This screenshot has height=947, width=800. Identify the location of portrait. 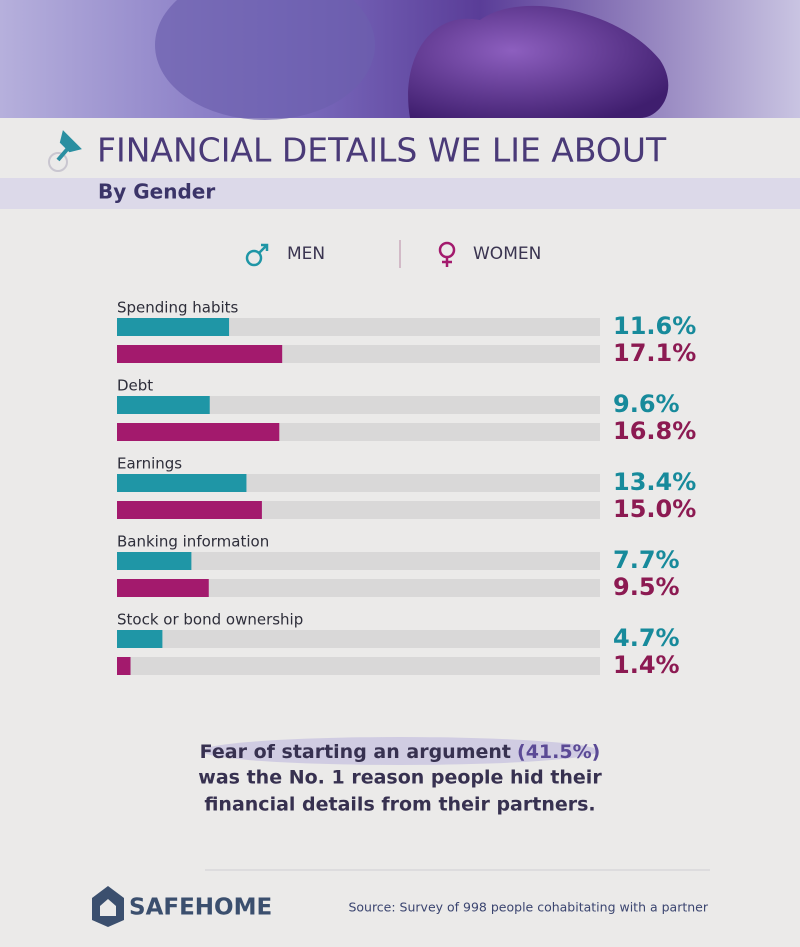
(265, 60).